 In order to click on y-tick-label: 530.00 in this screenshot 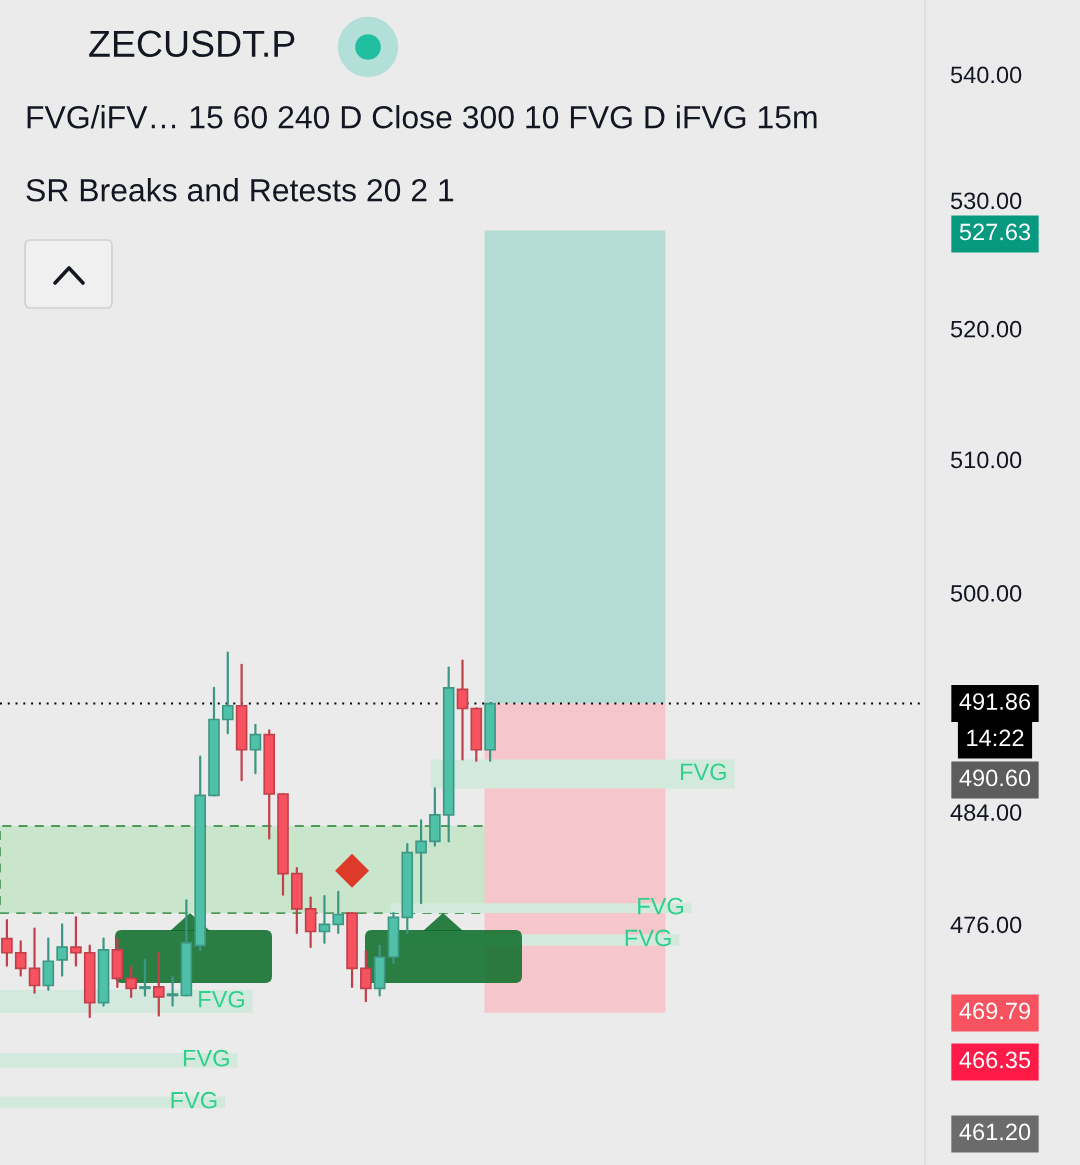, I will do `click(986, 201)`.